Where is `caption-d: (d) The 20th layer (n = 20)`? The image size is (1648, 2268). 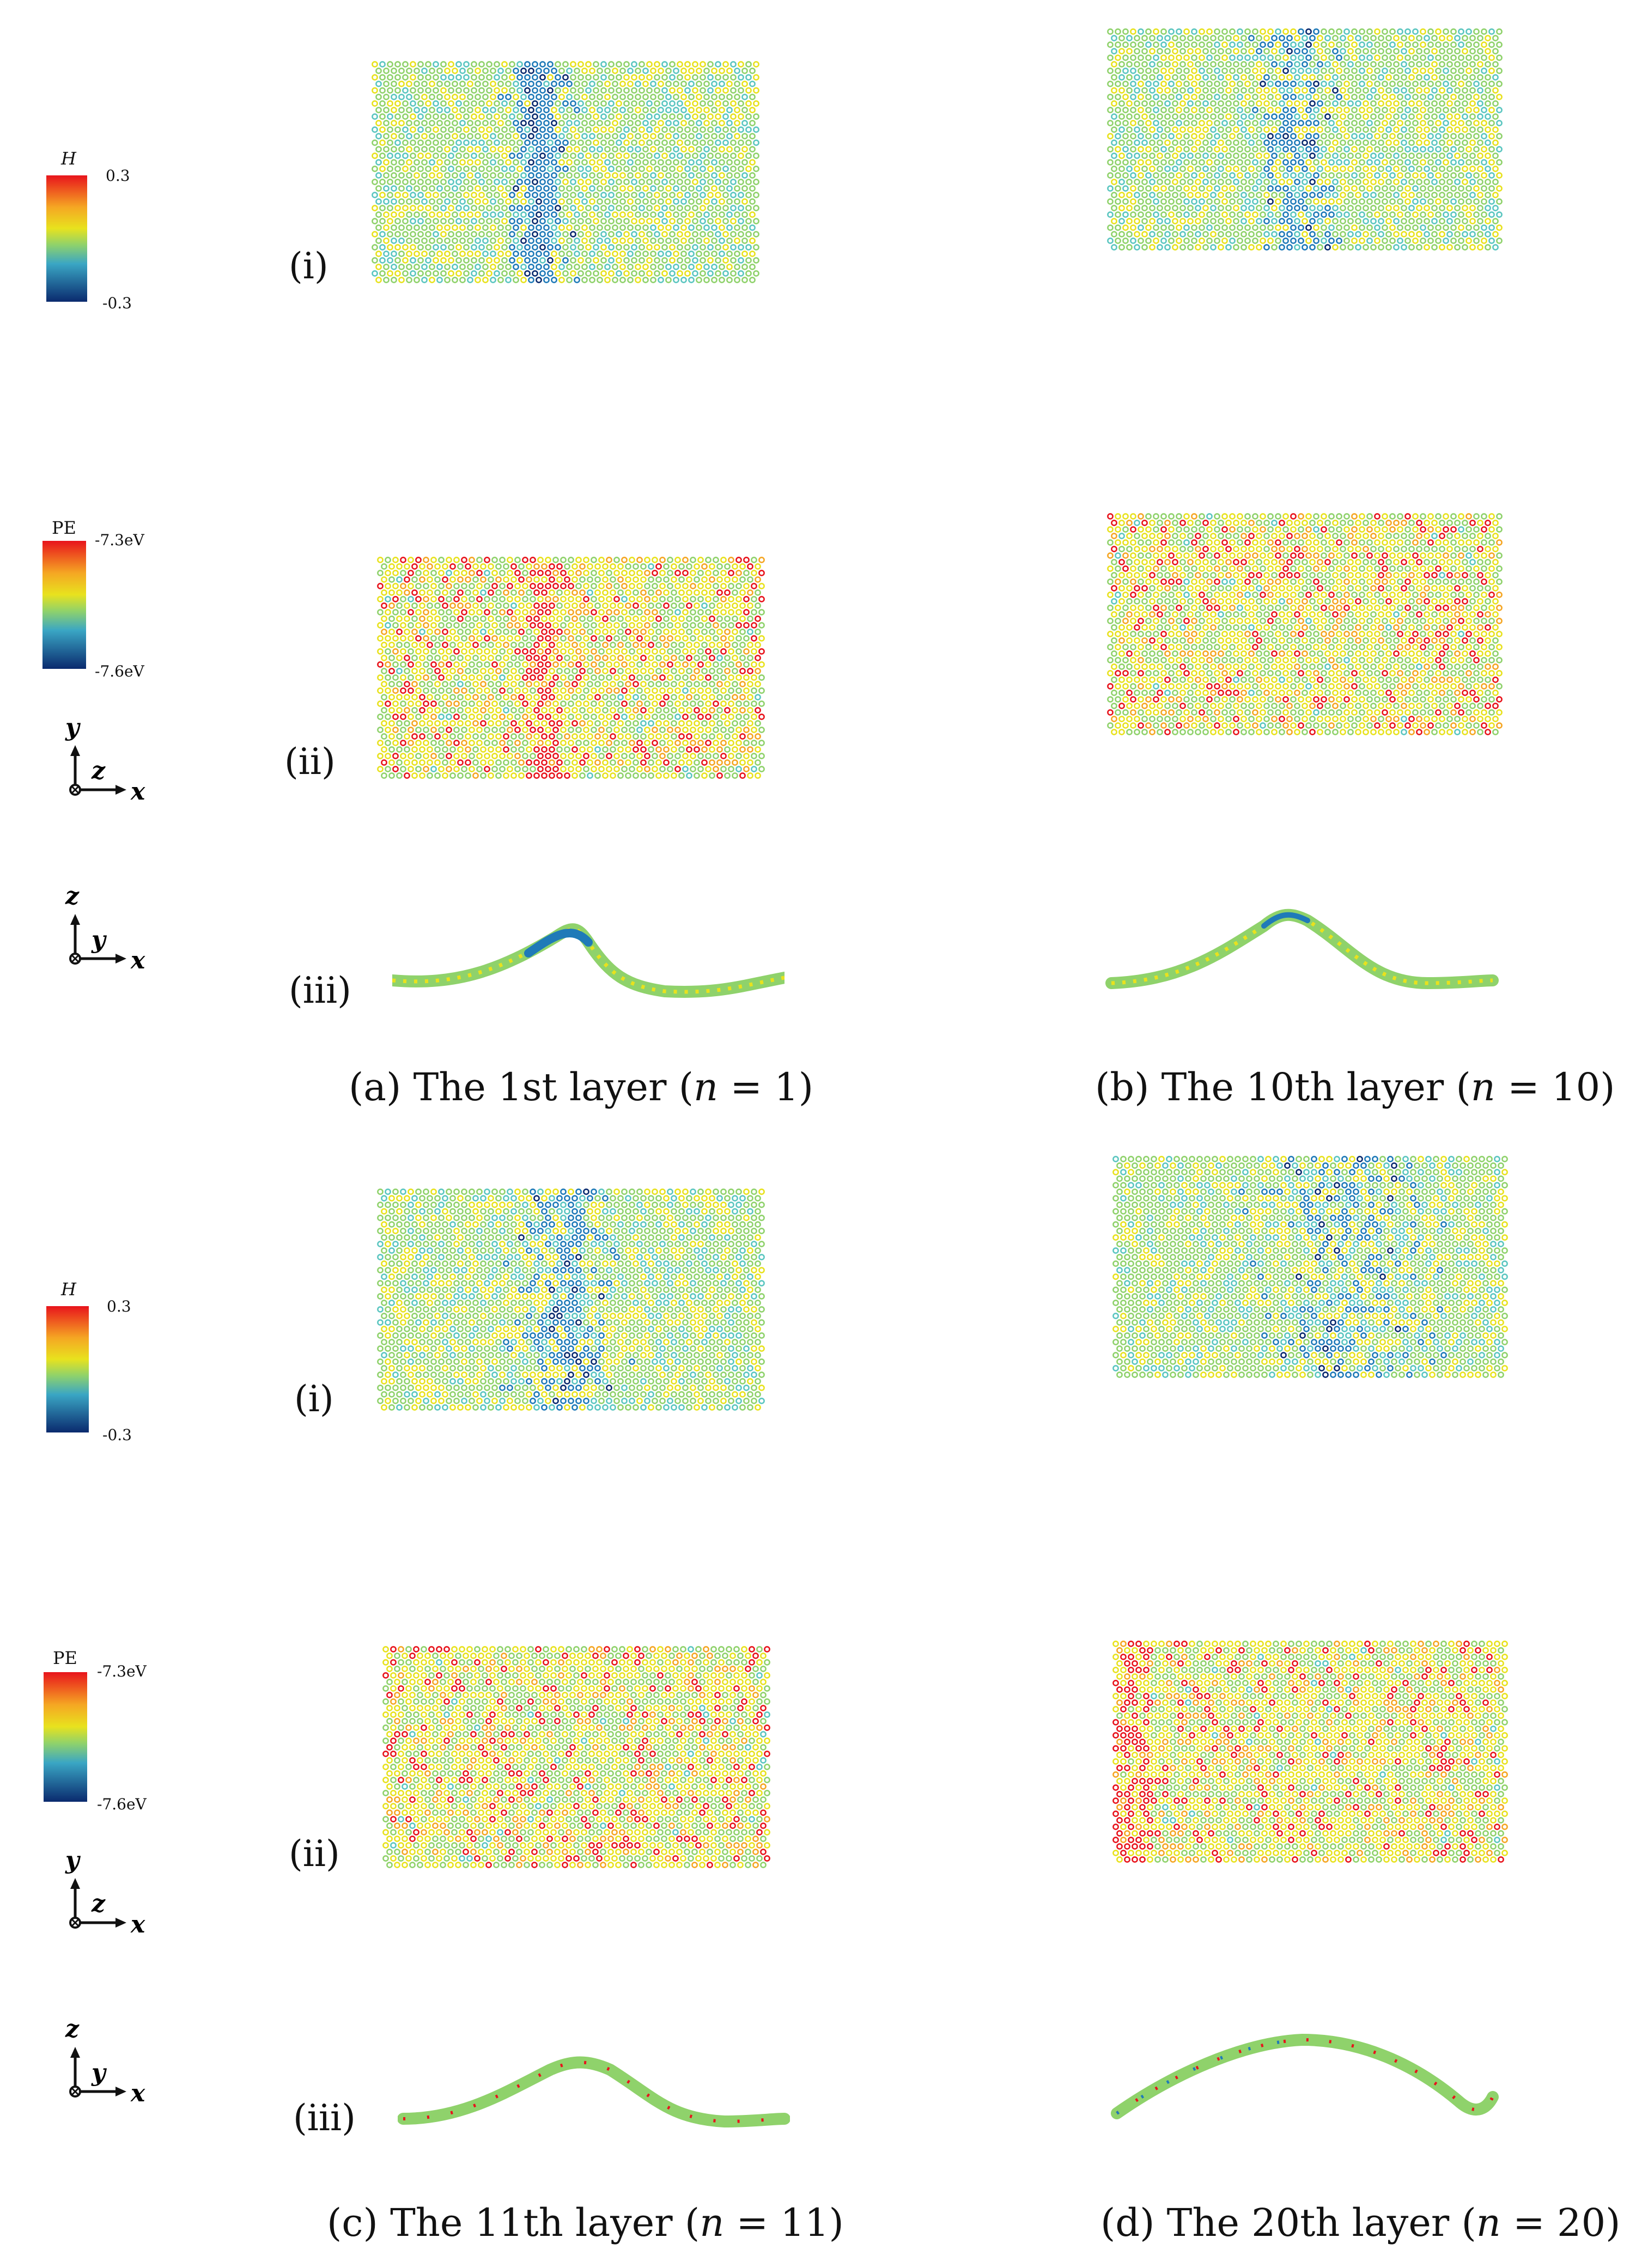
caption-d: (d) The 20th layer (n = 20) is located at coordinates (1360, 2222).